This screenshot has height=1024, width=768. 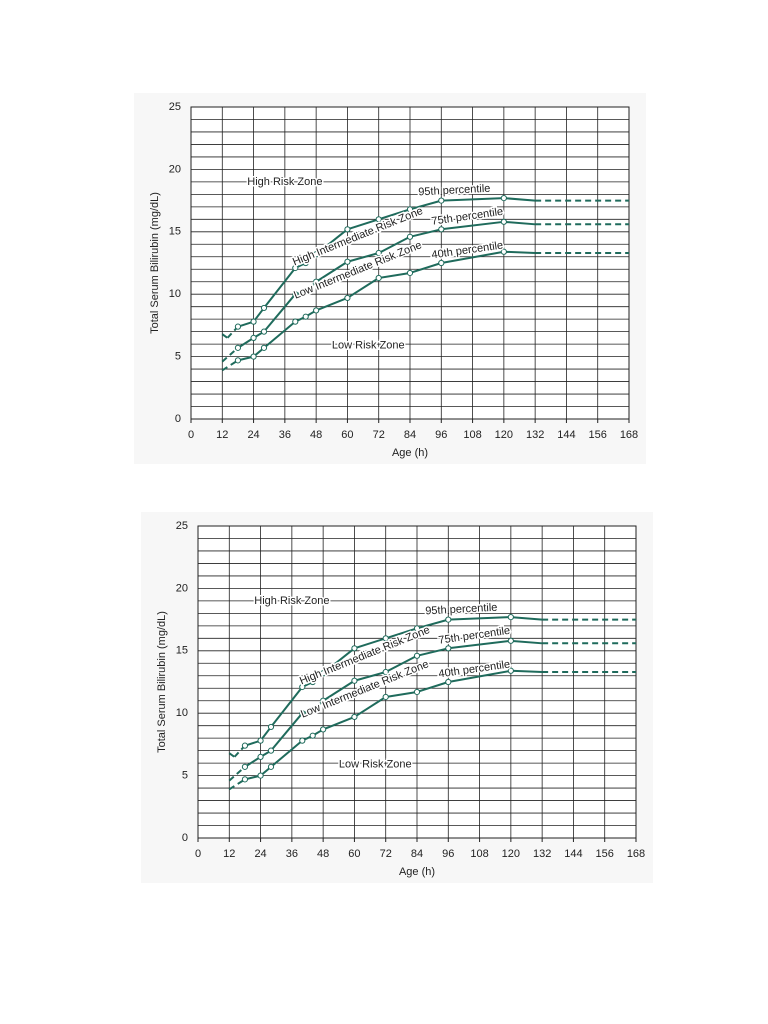 What do you see at coordinates (454, 191) in the screenshot?
I see `percentile-label: 95th percentile` at bounding box center [454, 191].